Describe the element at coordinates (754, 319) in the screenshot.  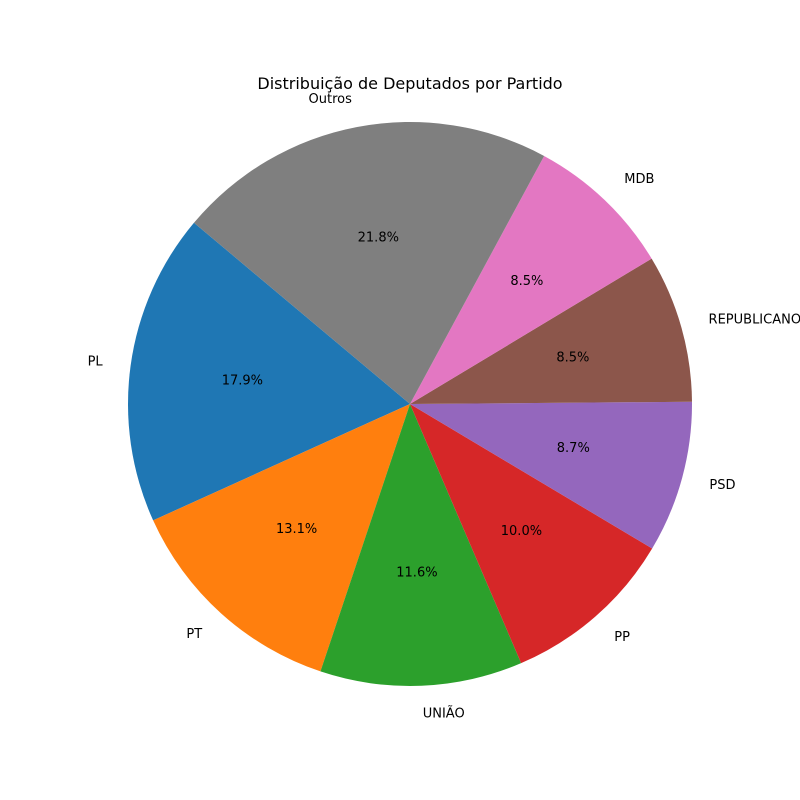
I see `category-label: REPUBLICANOS` at that location.